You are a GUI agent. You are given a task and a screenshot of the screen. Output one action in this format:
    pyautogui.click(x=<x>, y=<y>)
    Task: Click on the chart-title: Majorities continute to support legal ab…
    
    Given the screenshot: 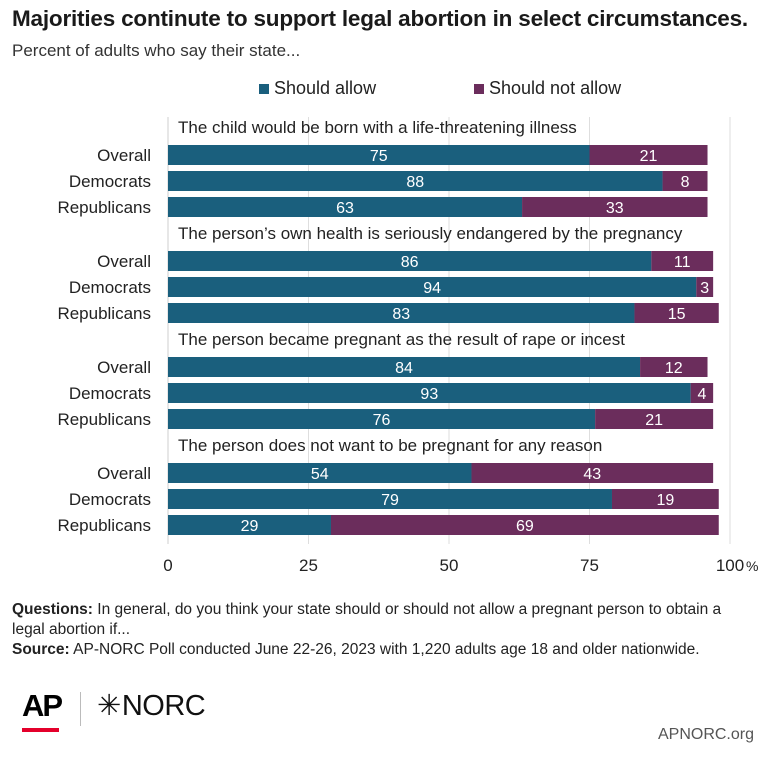 What is the action you would take?
    pyautogui.click(x=380, y=18)
    